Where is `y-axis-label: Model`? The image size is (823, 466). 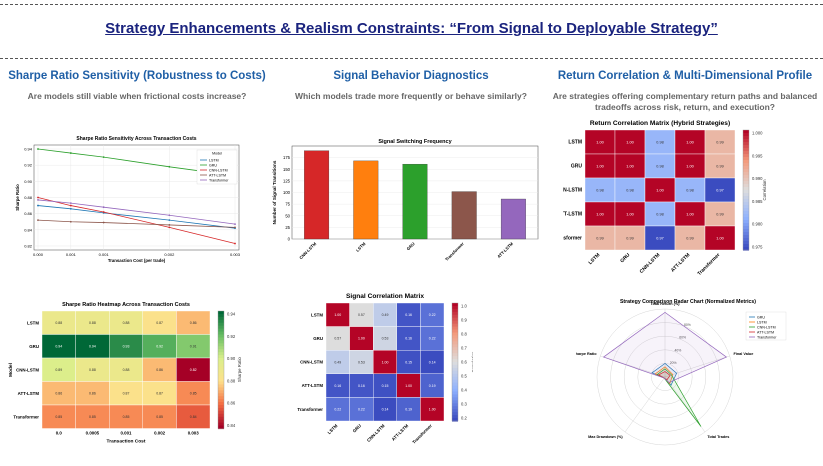
y-axis-label: Model is located at coordinates (11, 370).